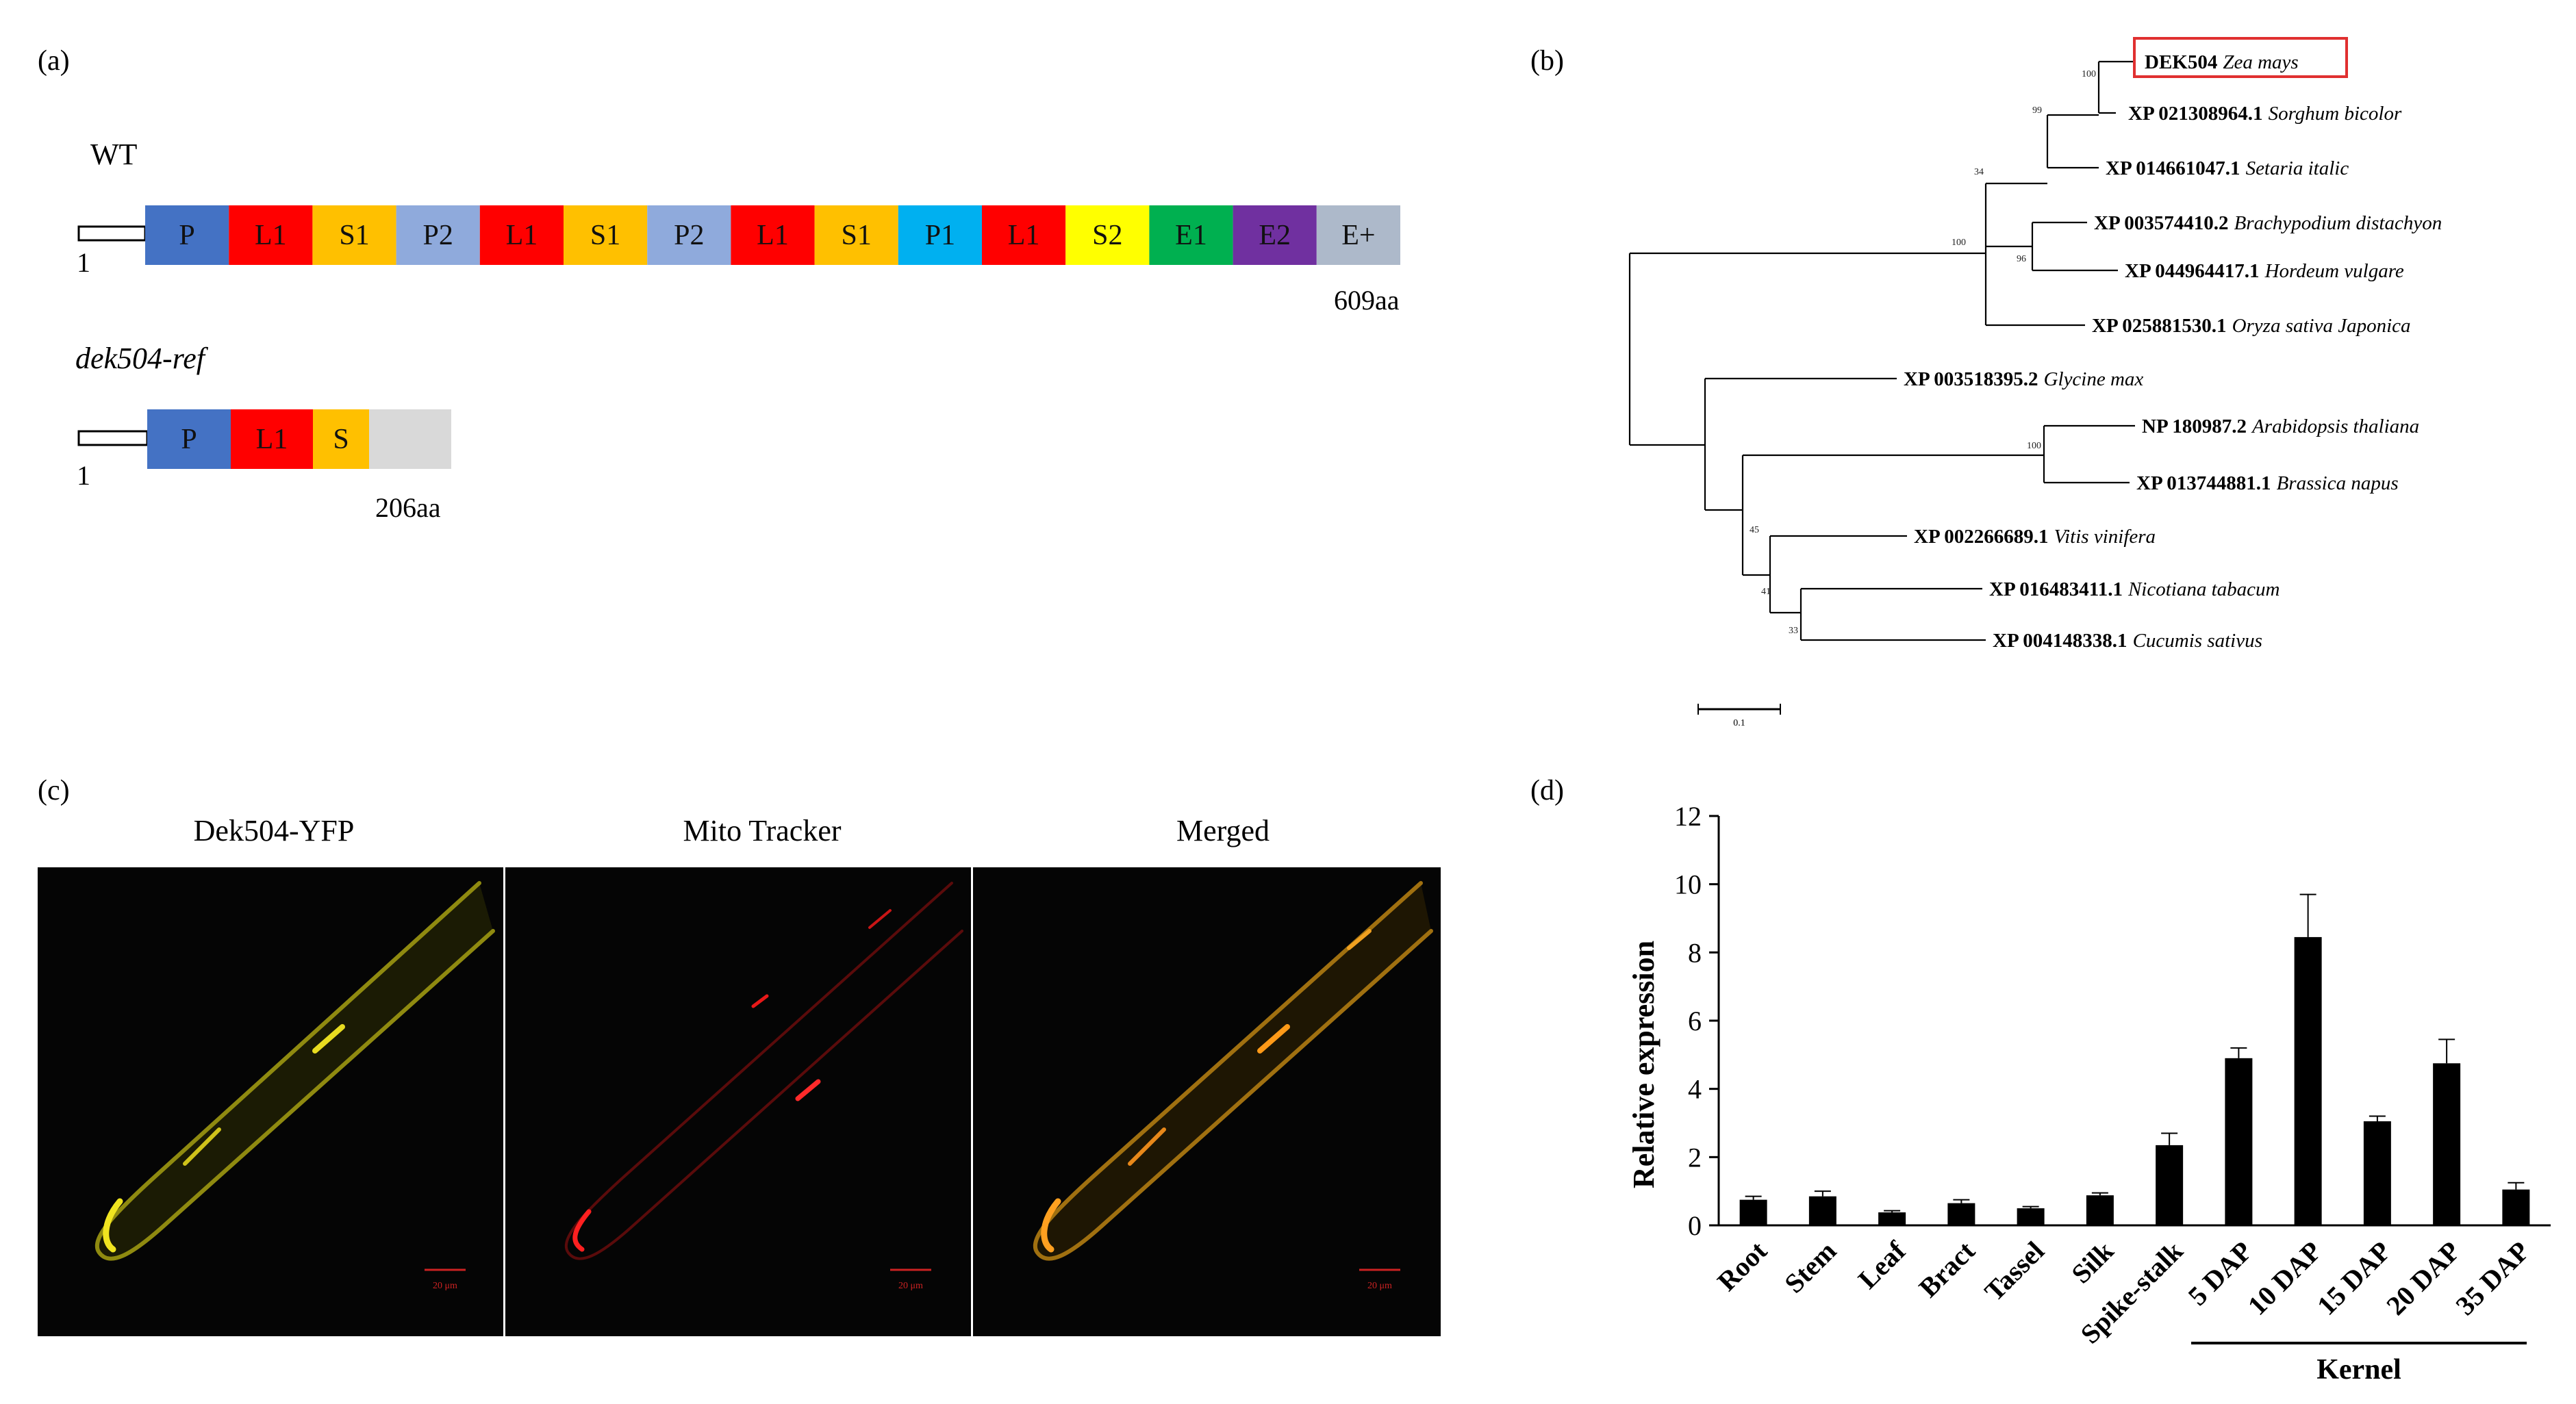 This screenshot has height=1404, width=2576. Describe the element at coordinates (1739, 723) in the screenshot. I see `scale-bar-label: 0.1` at that location.